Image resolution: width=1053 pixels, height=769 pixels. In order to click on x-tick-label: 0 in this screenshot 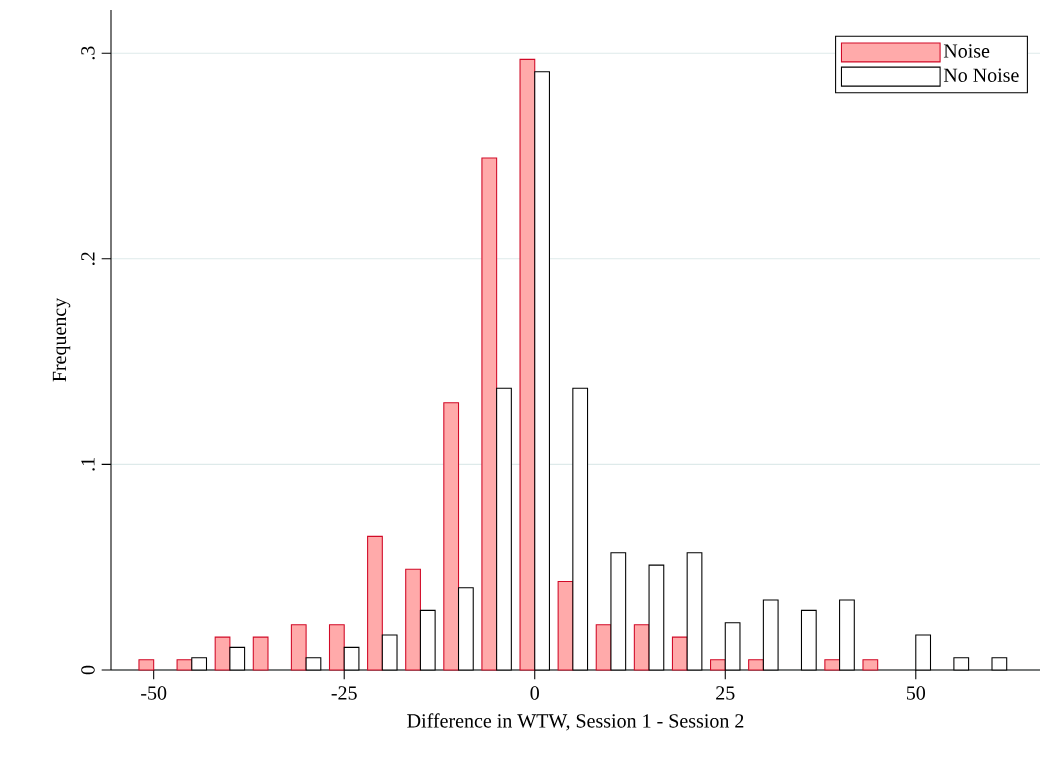, I will do `click(534, 693)`.